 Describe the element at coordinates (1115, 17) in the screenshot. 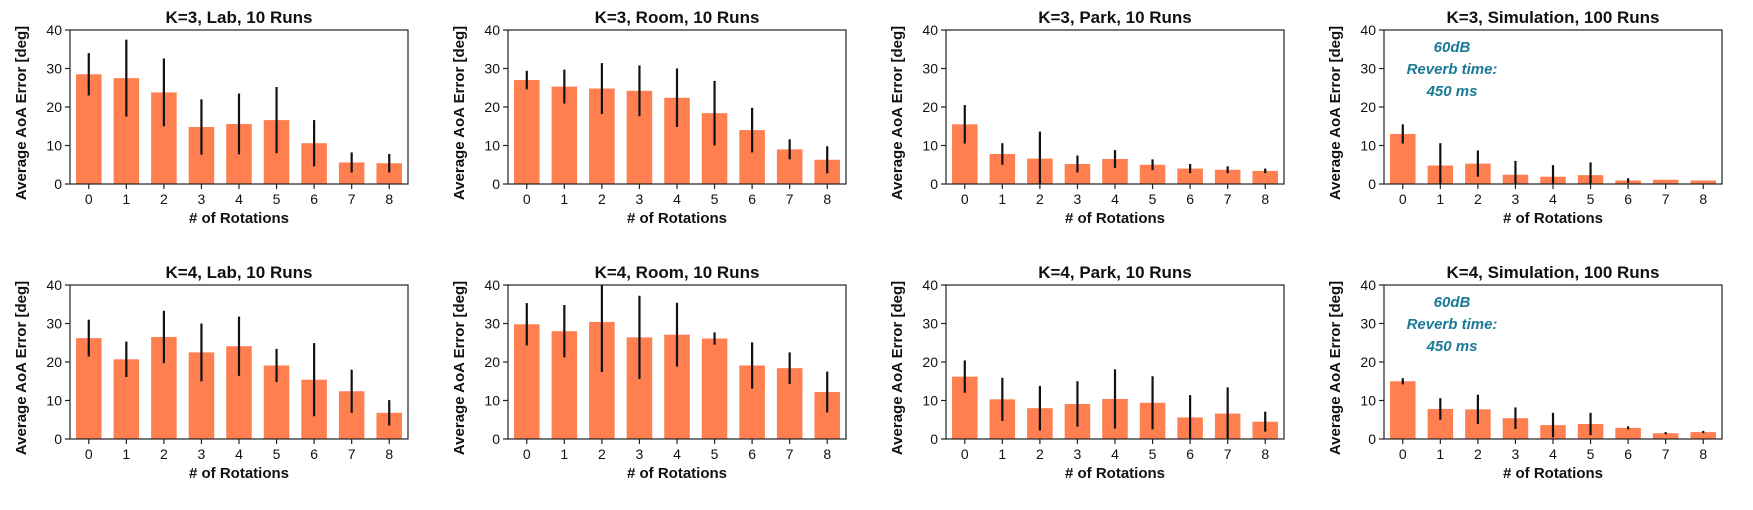

I see `chart-title: K=3, Park, 10 Runs` at that location.